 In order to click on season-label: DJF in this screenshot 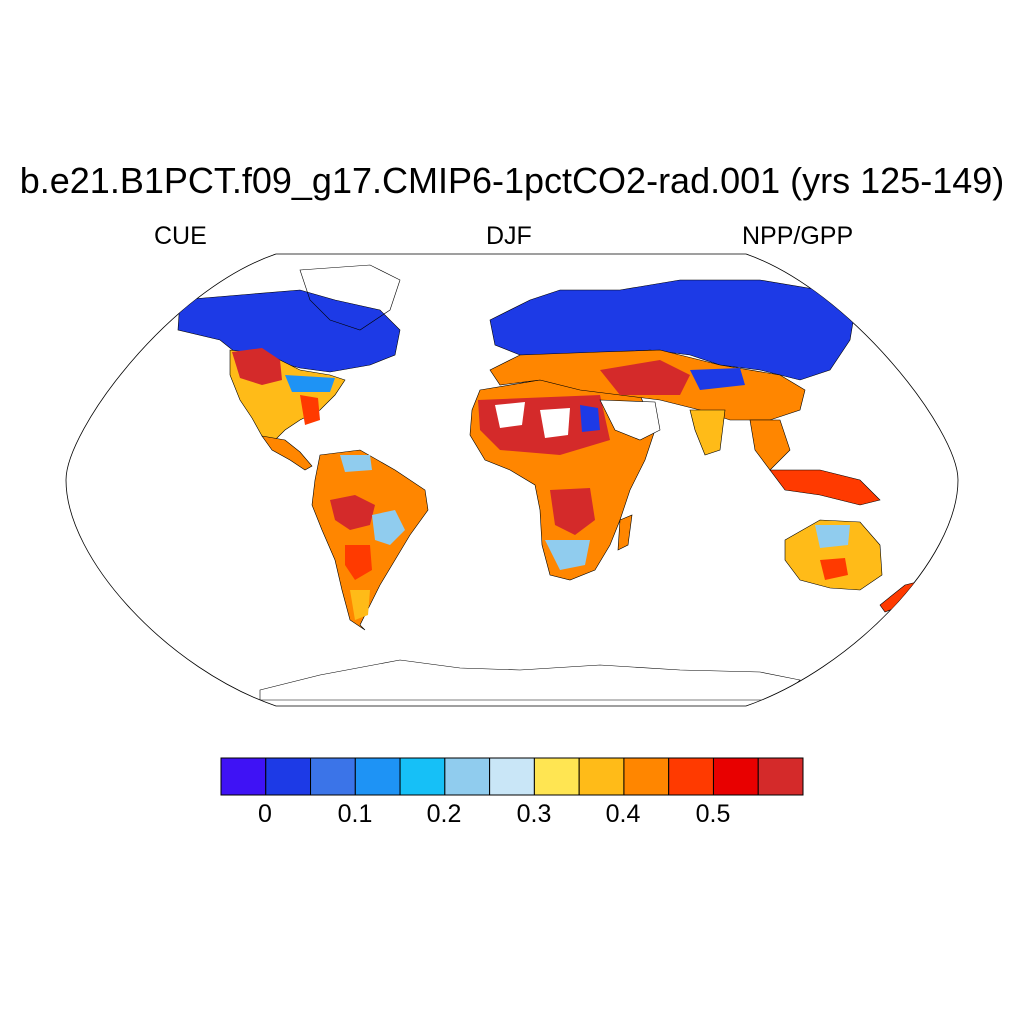, I will do `click(509, 236)`.